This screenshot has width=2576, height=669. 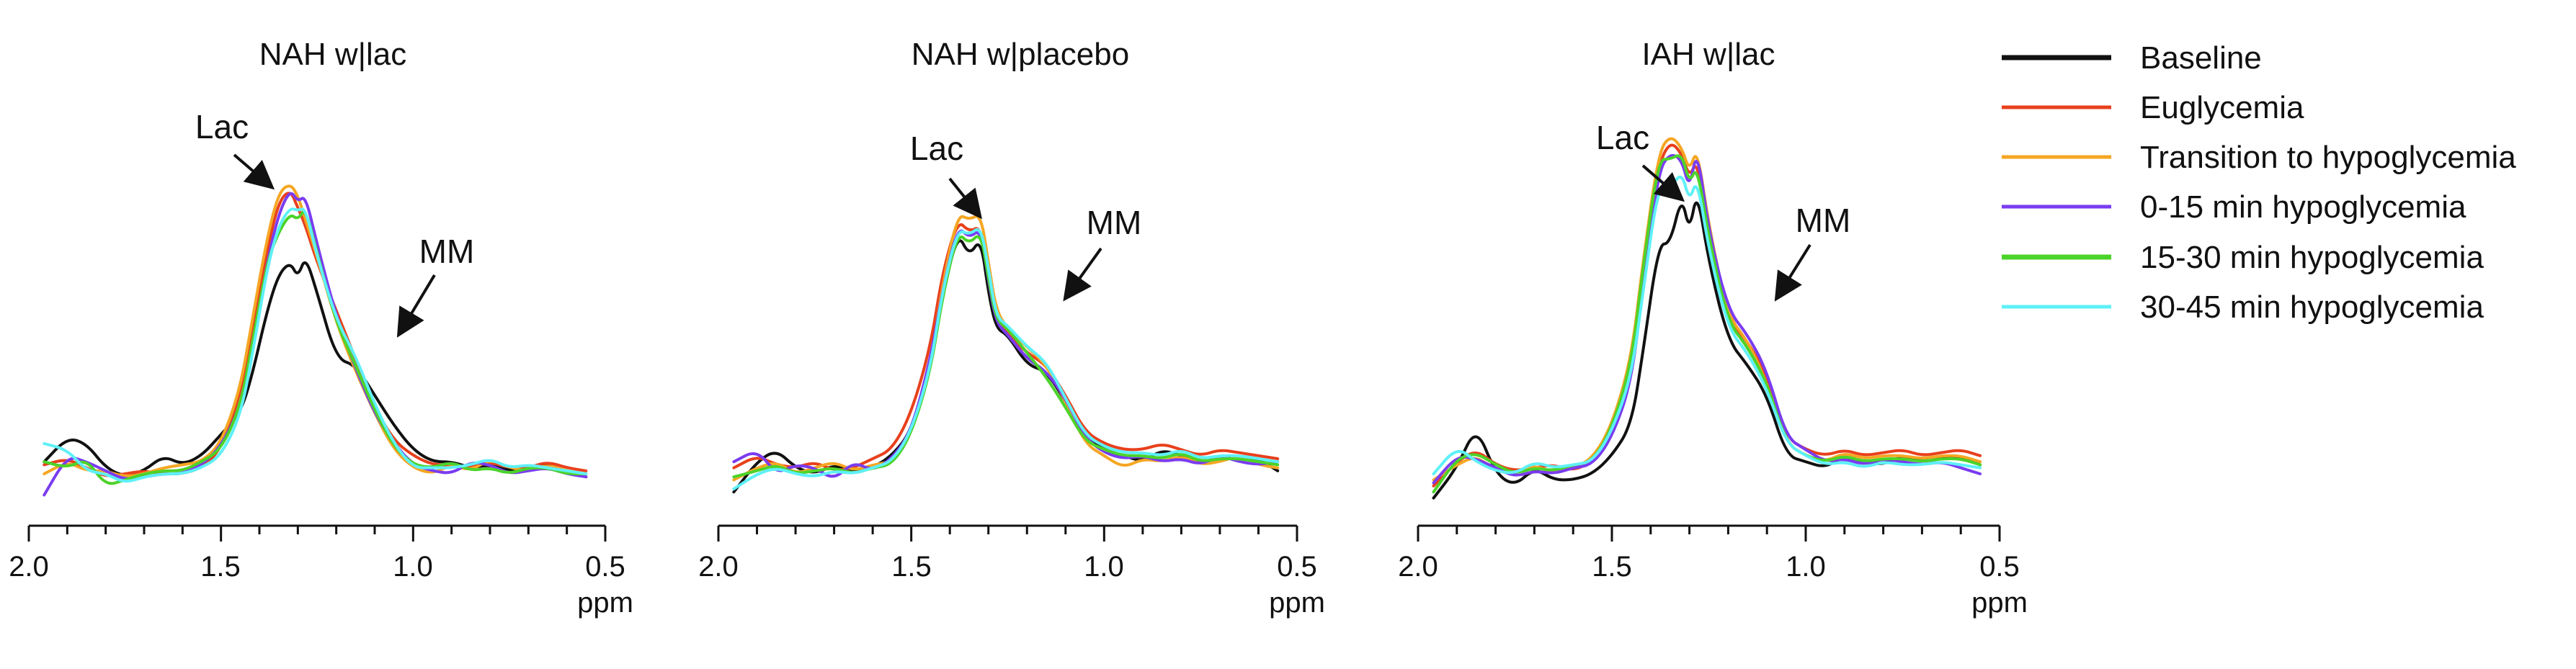 What do you see at coordinates (2328, 157) in the screenshot?
I see `legend-label: Transition to hypoglycemia` at bounding box center [2328, 157].